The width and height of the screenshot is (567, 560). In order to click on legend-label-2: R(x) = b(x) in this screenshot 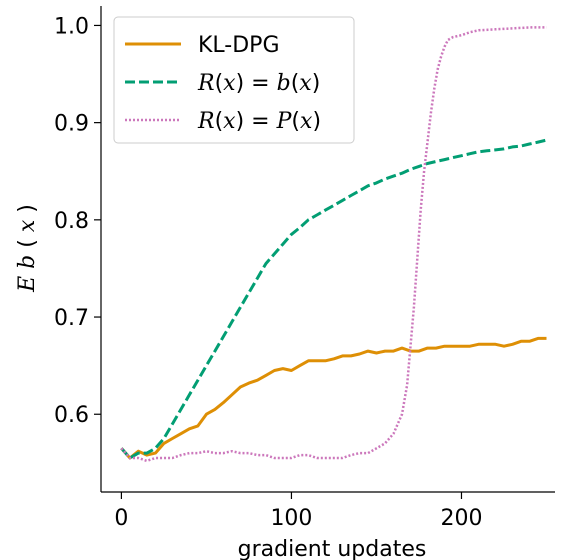, I will do `click(258, 83)`.